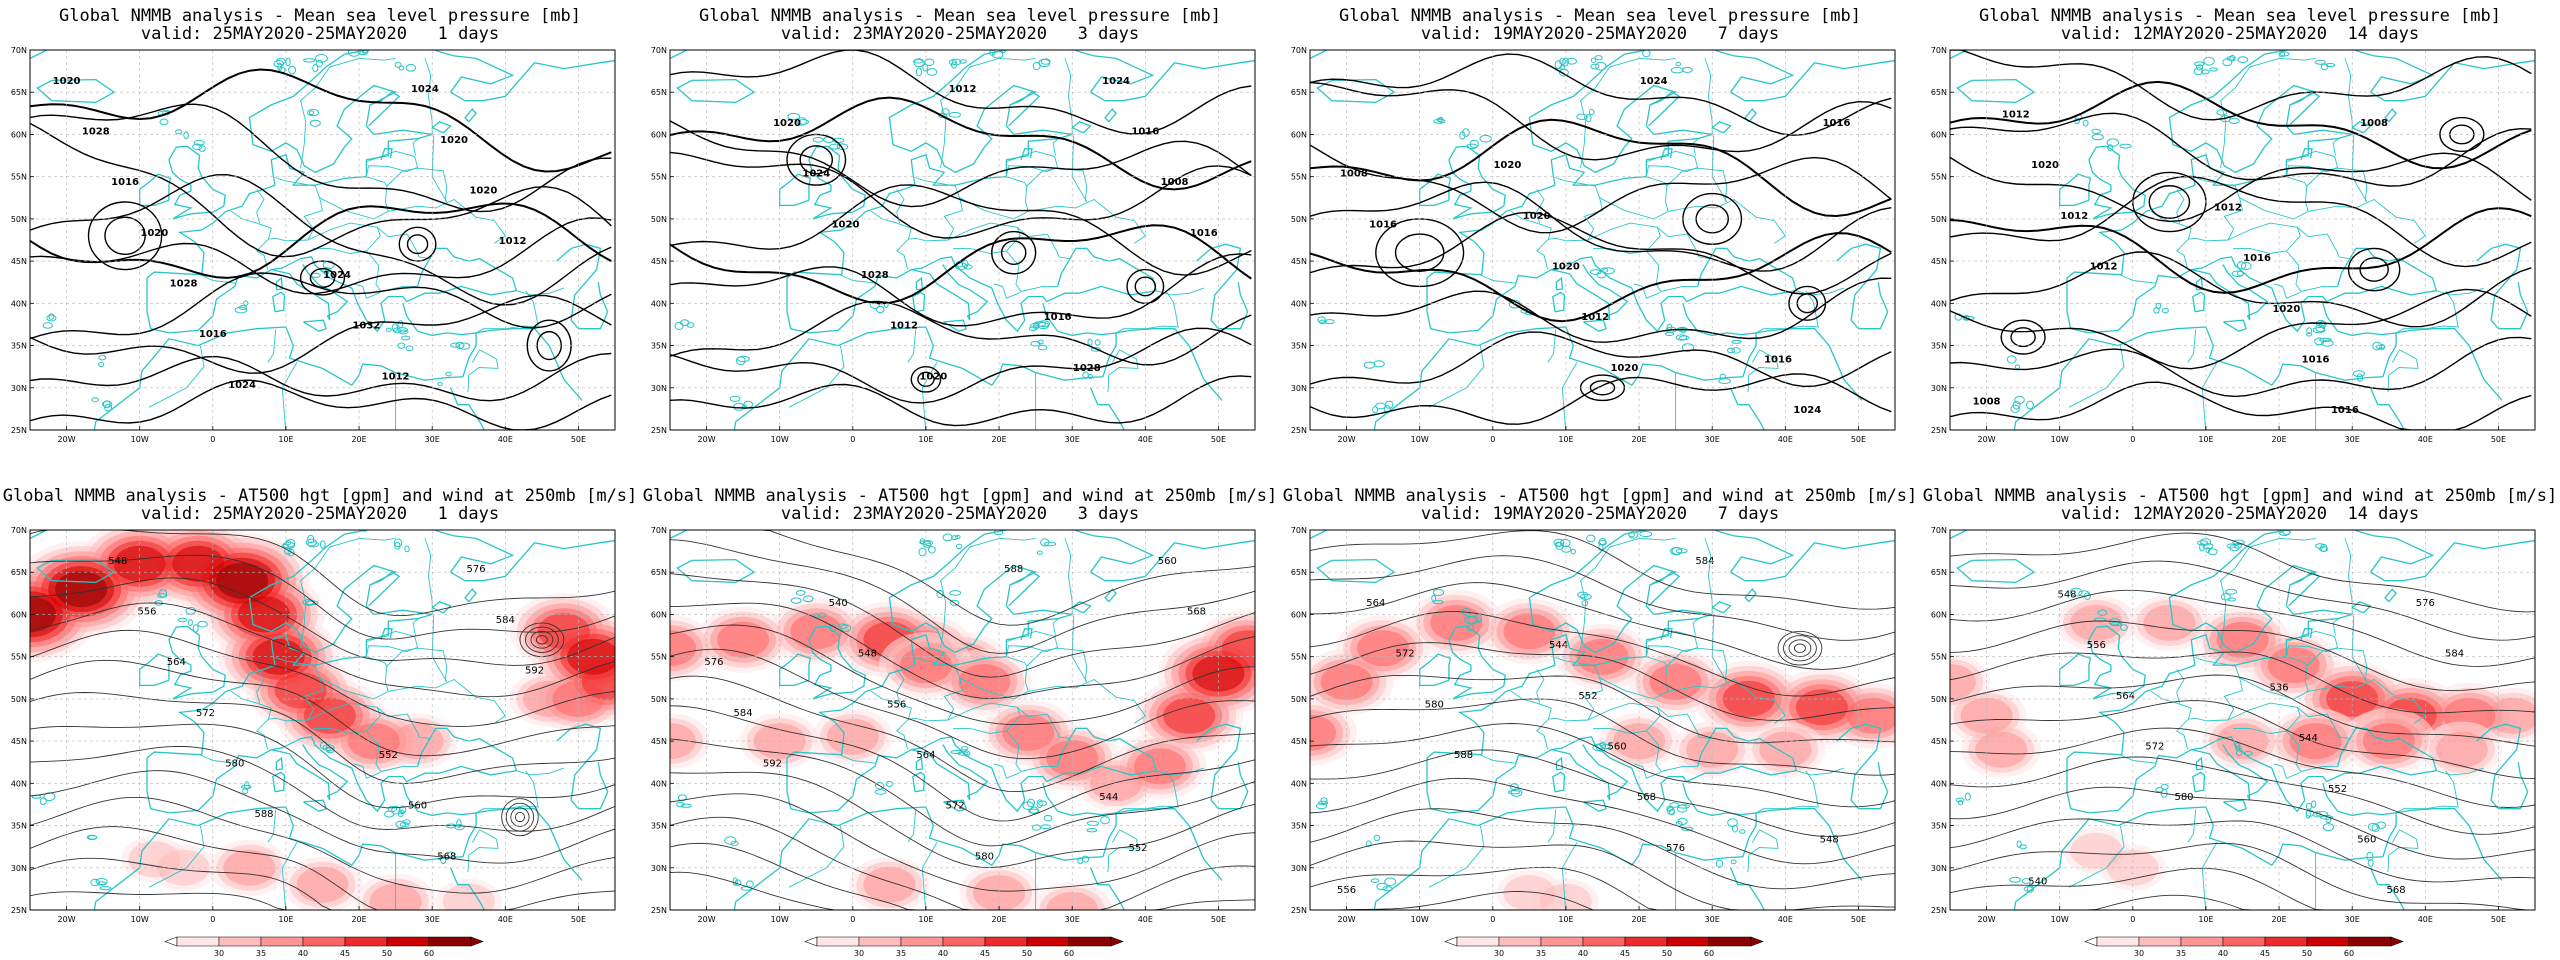 This screenshot has width=2560, height=960. I want to click on lon-tick-label: 0, so click(212, 439).